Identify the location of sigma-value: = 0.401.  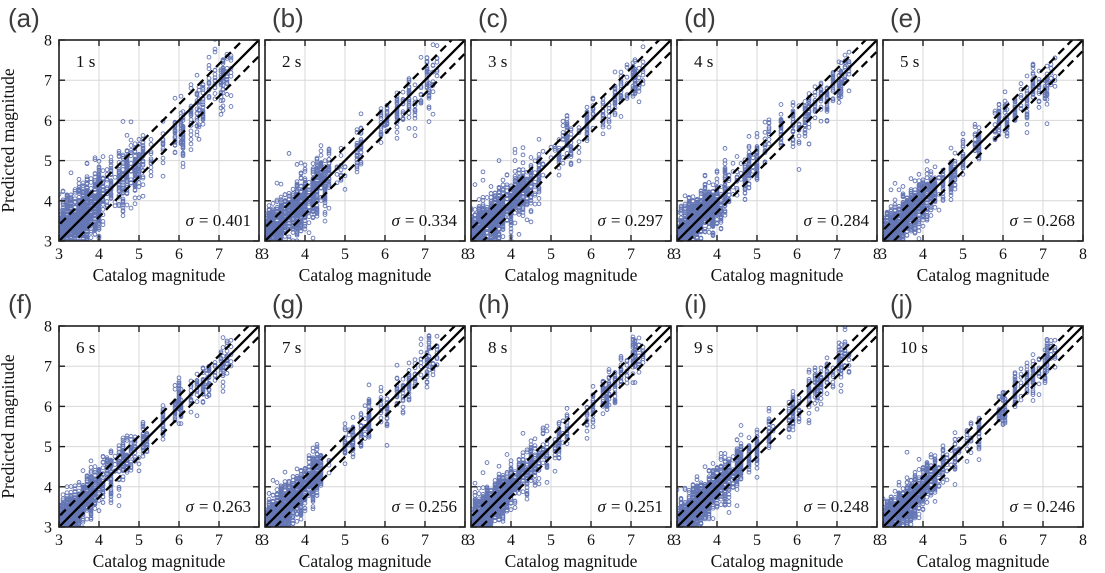
(225, 220).